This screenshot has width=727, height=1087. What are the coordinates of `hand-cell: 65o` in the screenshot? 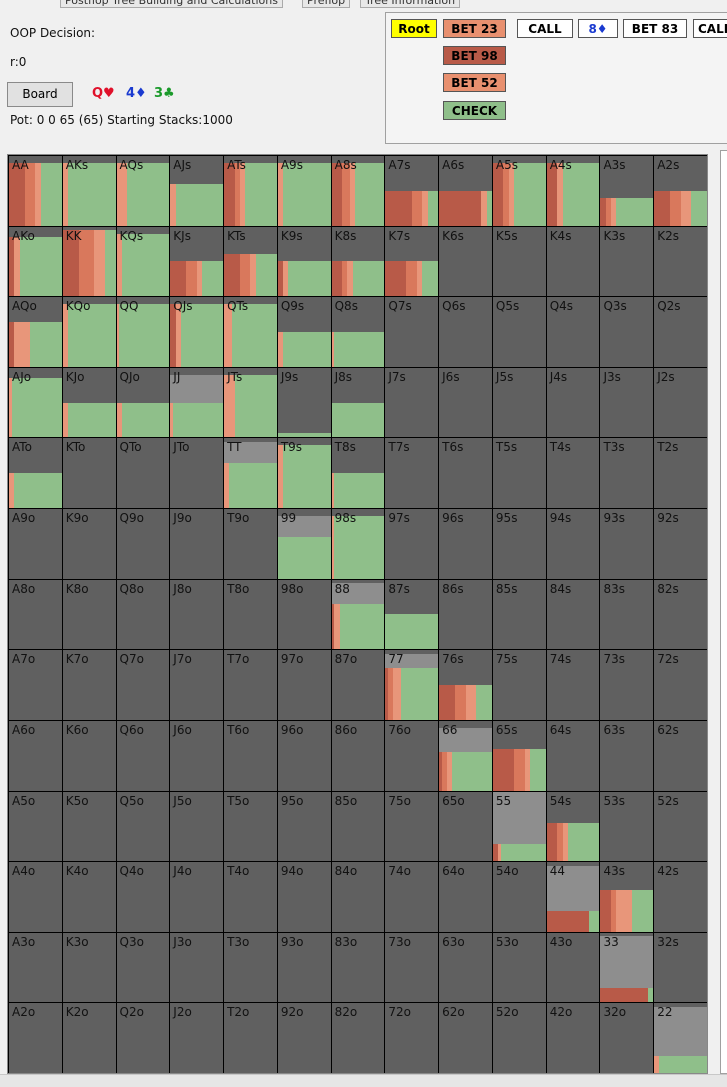 It's located at (465, 826).